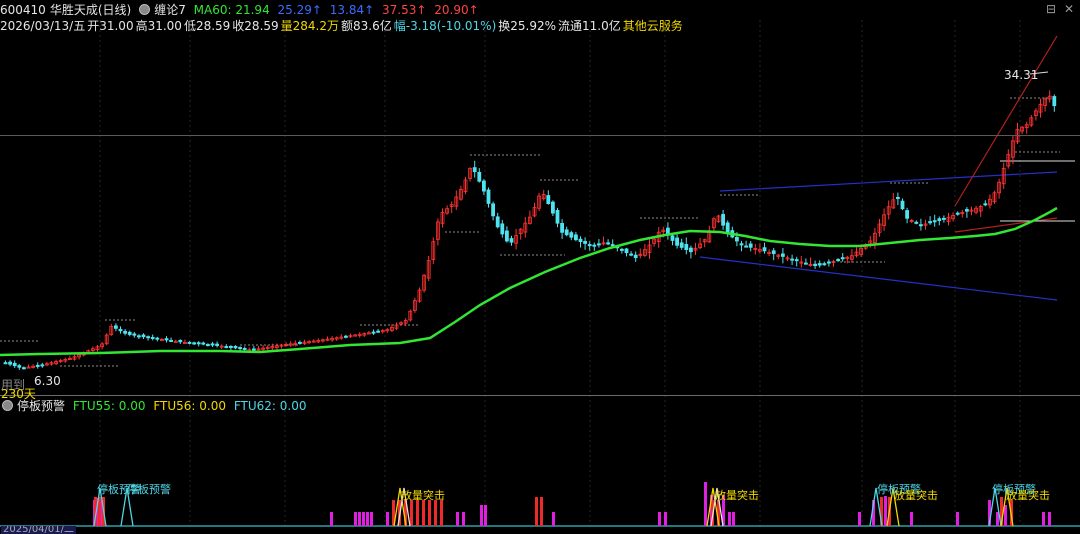 This screenshot has height=534, width=1080. Describe the element at coordinates (1039, 73) in the screenshot. I see `high-marker-arrow` at that location.